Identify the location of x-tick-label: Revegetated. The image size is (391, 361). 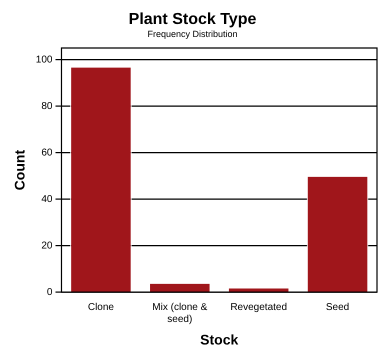
(259, 307).